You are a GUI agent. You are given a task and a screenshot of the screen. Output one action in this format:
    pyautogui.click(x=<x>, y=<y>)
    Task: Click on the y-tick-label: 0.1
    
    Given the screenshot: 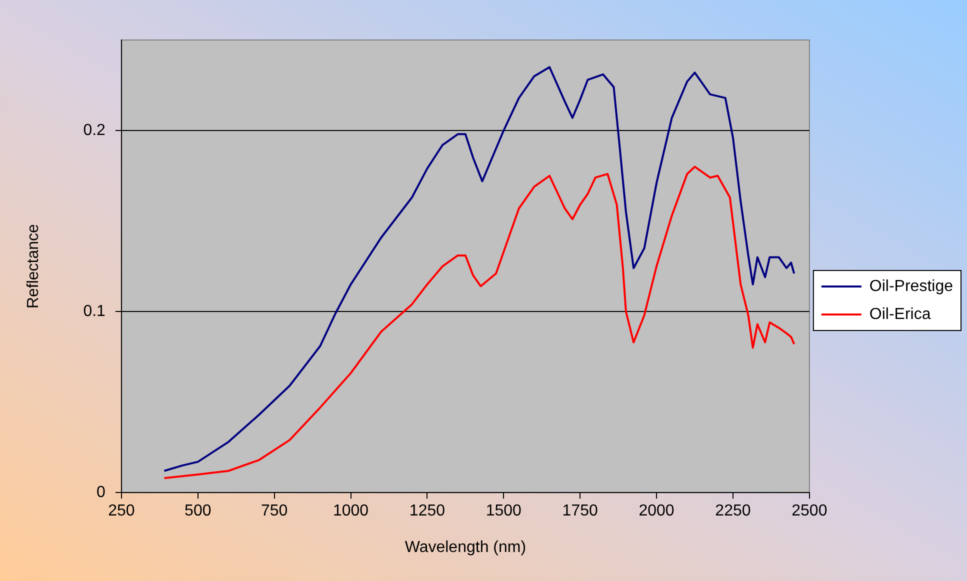 What is the action you would take?
    pyautogui.click(x=94, y=311)
    